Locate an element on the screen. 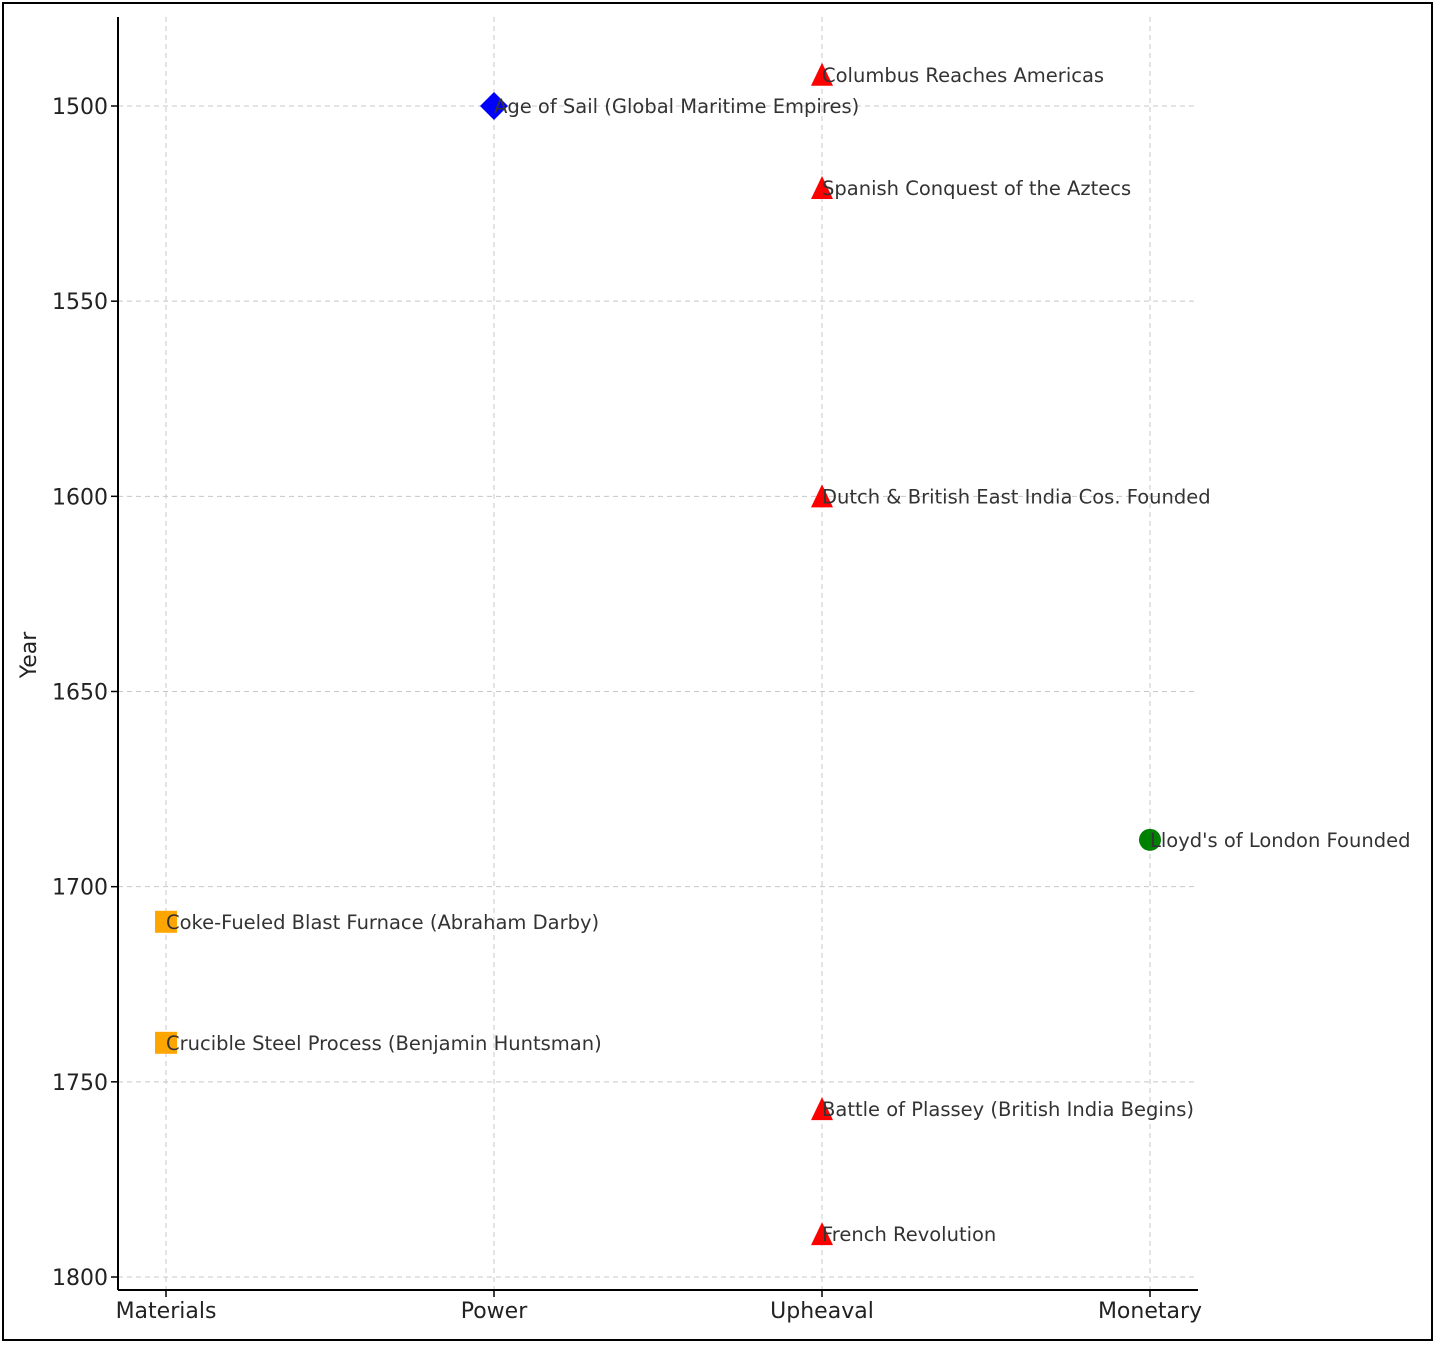 The height and width of the screenshot is (1347, 1439). event-label: Battle of Plassey (British India Begins) is located at coordinates (1008, 1109).